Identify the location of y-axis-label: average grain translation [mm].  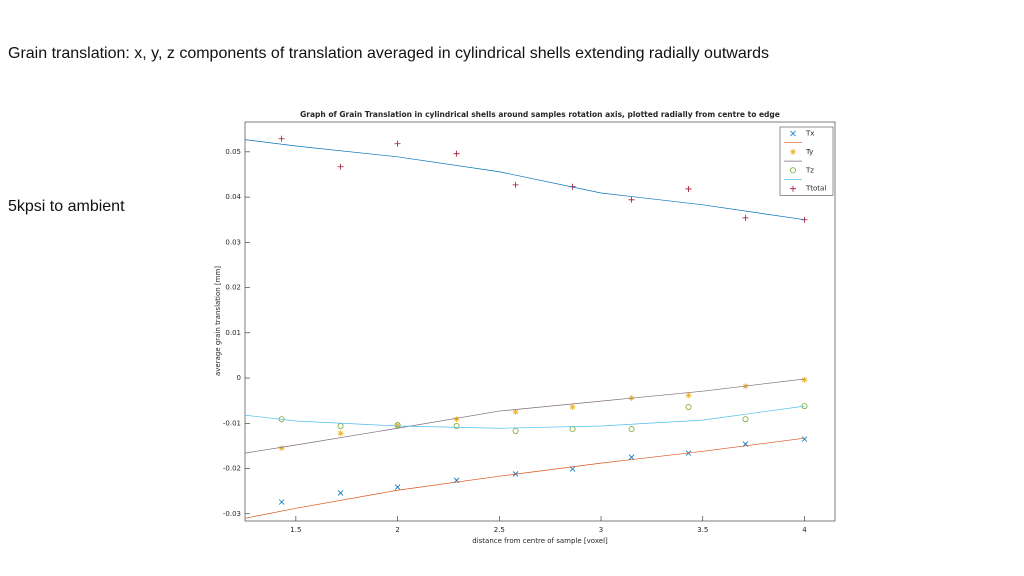
(218, 321).